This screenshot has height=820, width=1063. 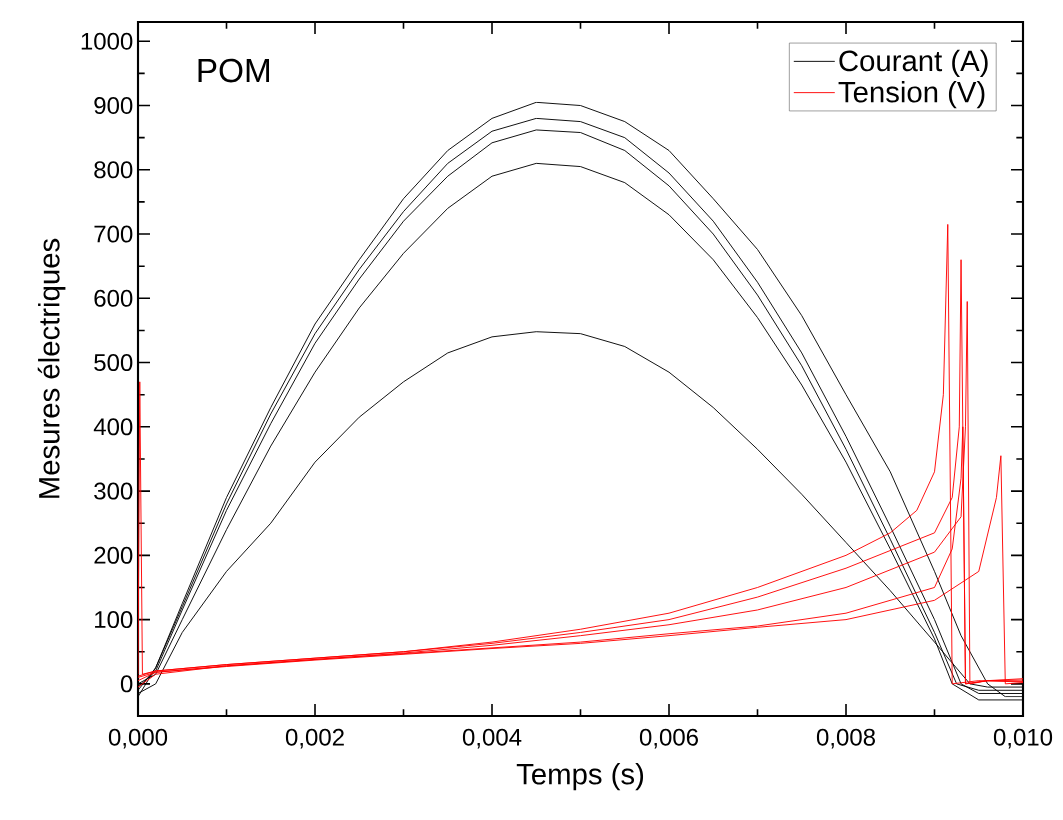 What do you see at coordinates (845, 738) in the screenshot?
I see `x-tick-label: 0,008` at bounding box center [845, 738].